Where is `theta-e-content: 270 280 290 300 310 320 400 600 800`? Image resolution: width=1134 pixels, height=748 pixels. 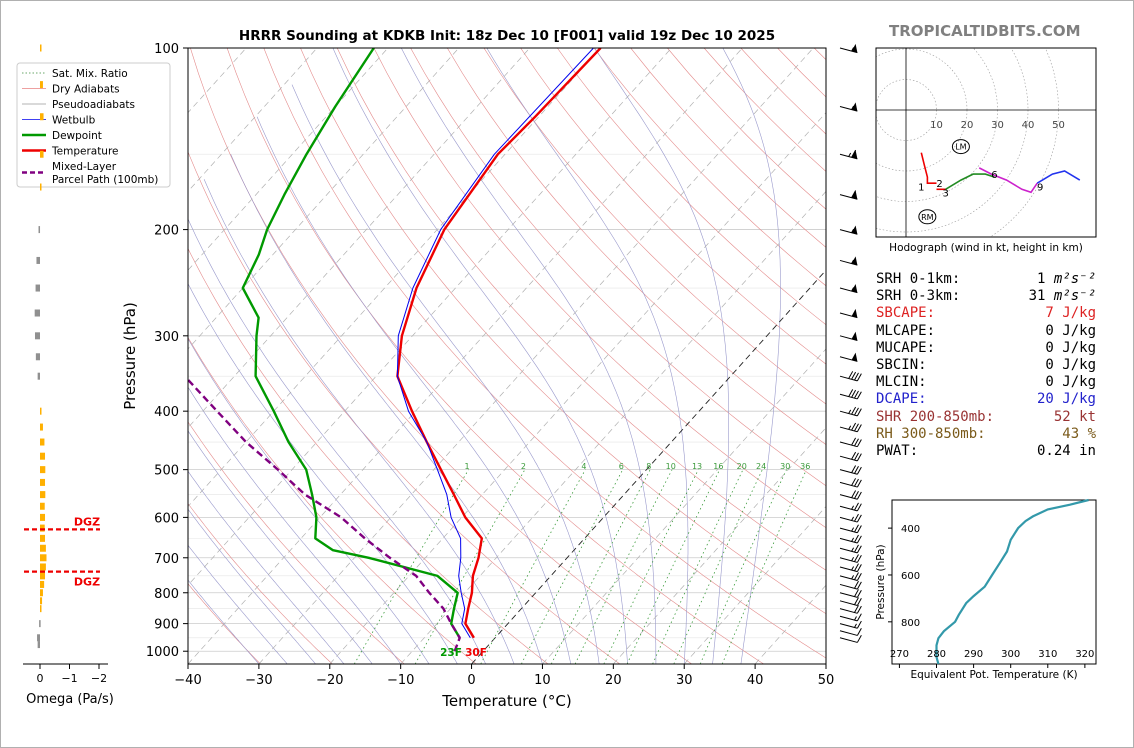
theta-e-content: 270 280 290 300 310 320 400 600 800 is located at coordinates (991, 583).